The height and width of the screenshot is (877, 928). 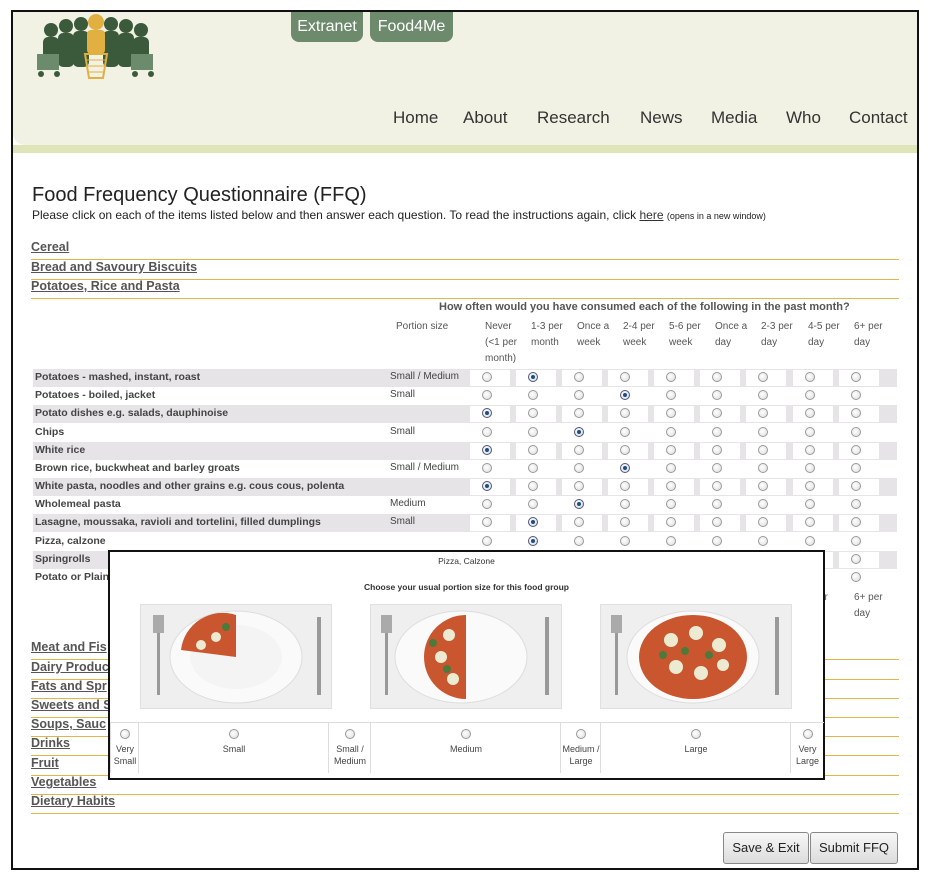 What do you see at coordinates (408, 503) in the screenshot?
I see `portion-size-value: Medium` at bounding box center [408, 503].